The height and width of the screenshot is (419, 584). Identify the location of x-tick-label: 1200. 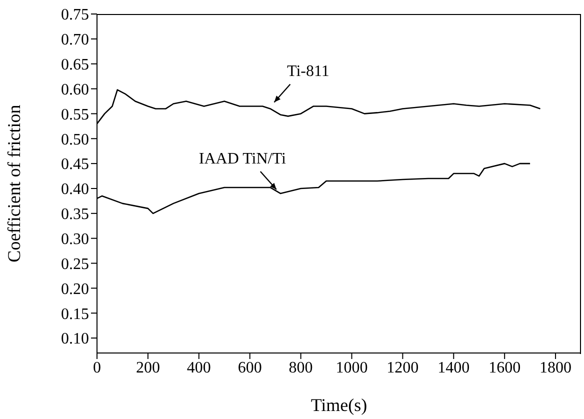
(402, 367).